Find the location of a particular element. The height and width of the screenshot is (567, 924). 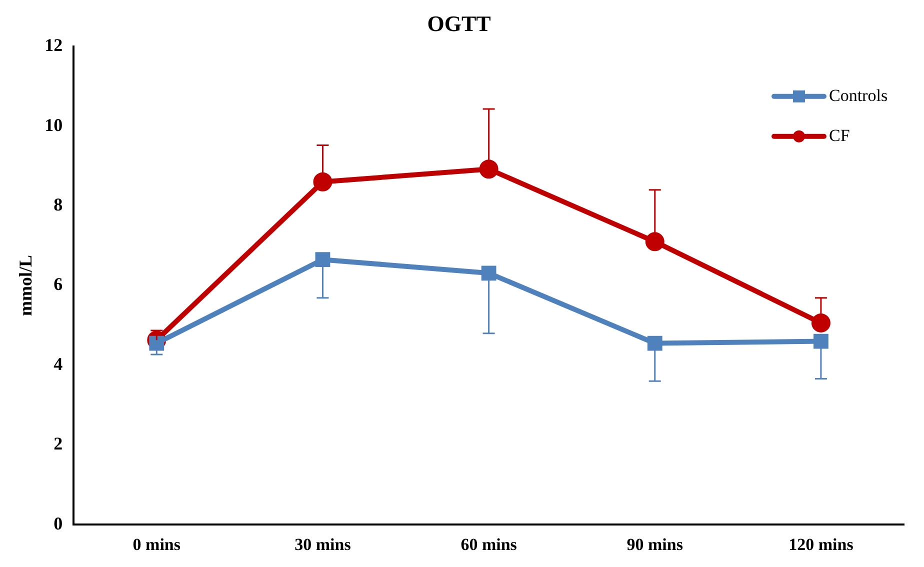

y-tick-label: 12 is located at coordinates (53, 45).